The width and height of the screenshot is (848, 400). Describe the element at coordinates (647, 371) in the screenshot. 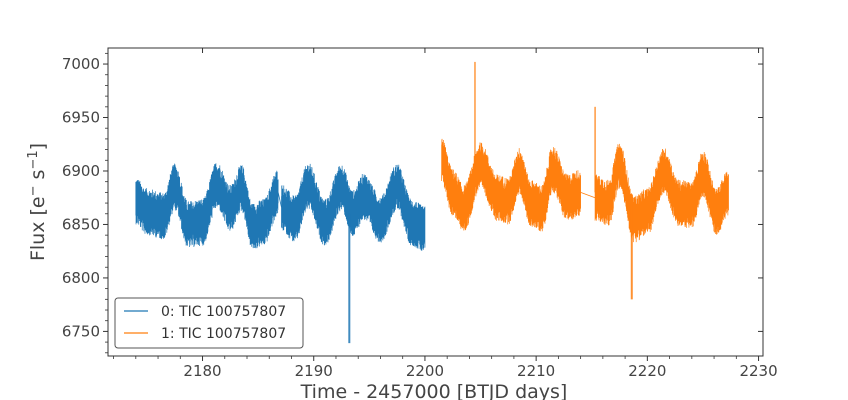

I see `x-tick-label: 2220` at that location.